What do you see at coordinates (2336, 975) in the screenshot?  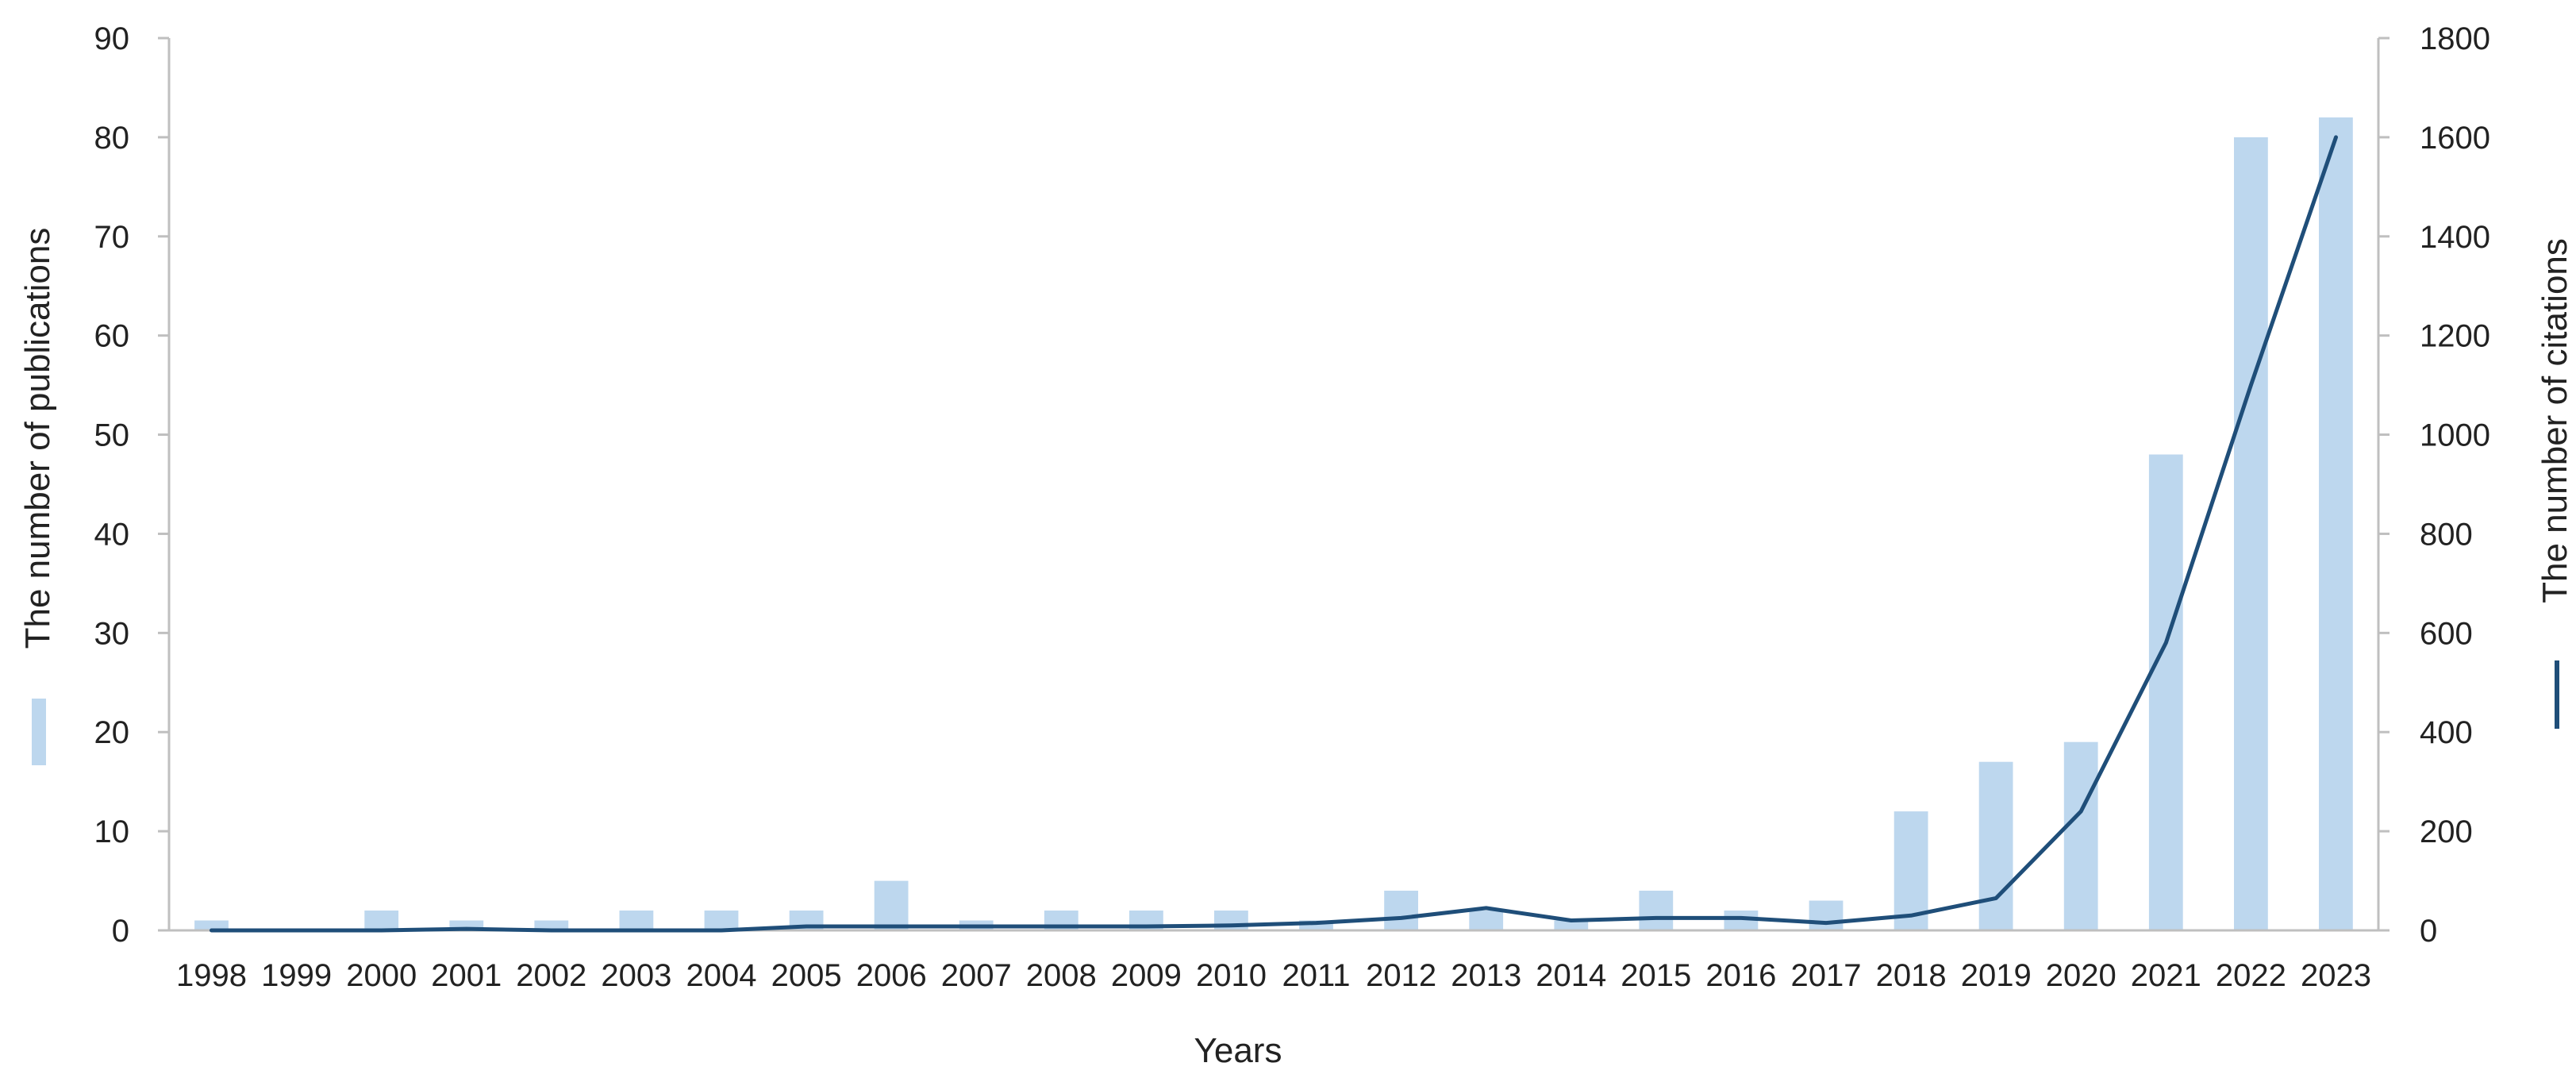 I see `x-tick-label: 2023` at bounding box center [2336, 975].